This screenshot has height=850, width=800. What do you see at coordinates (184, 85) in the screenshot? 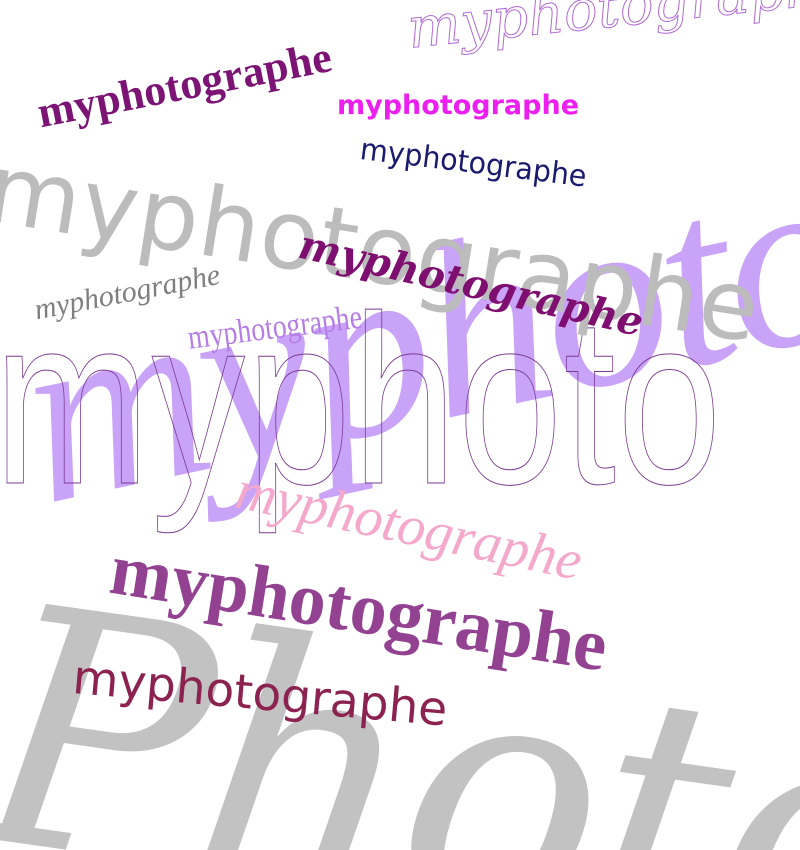
I see `word-dark-purple-bold: myphotographe` at bounding box center [184, 85].